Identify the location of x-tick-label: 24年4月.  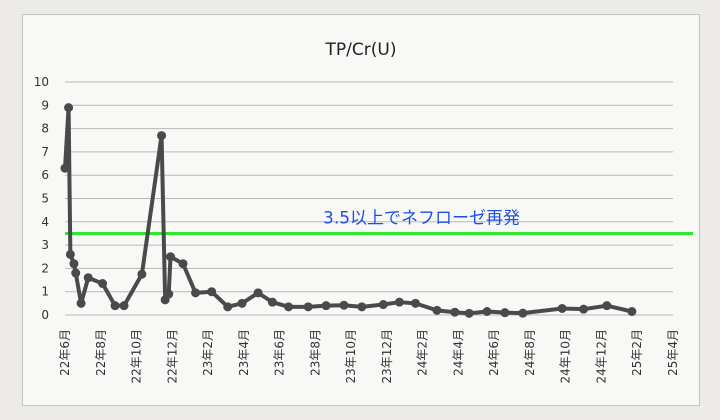
(458, 352).